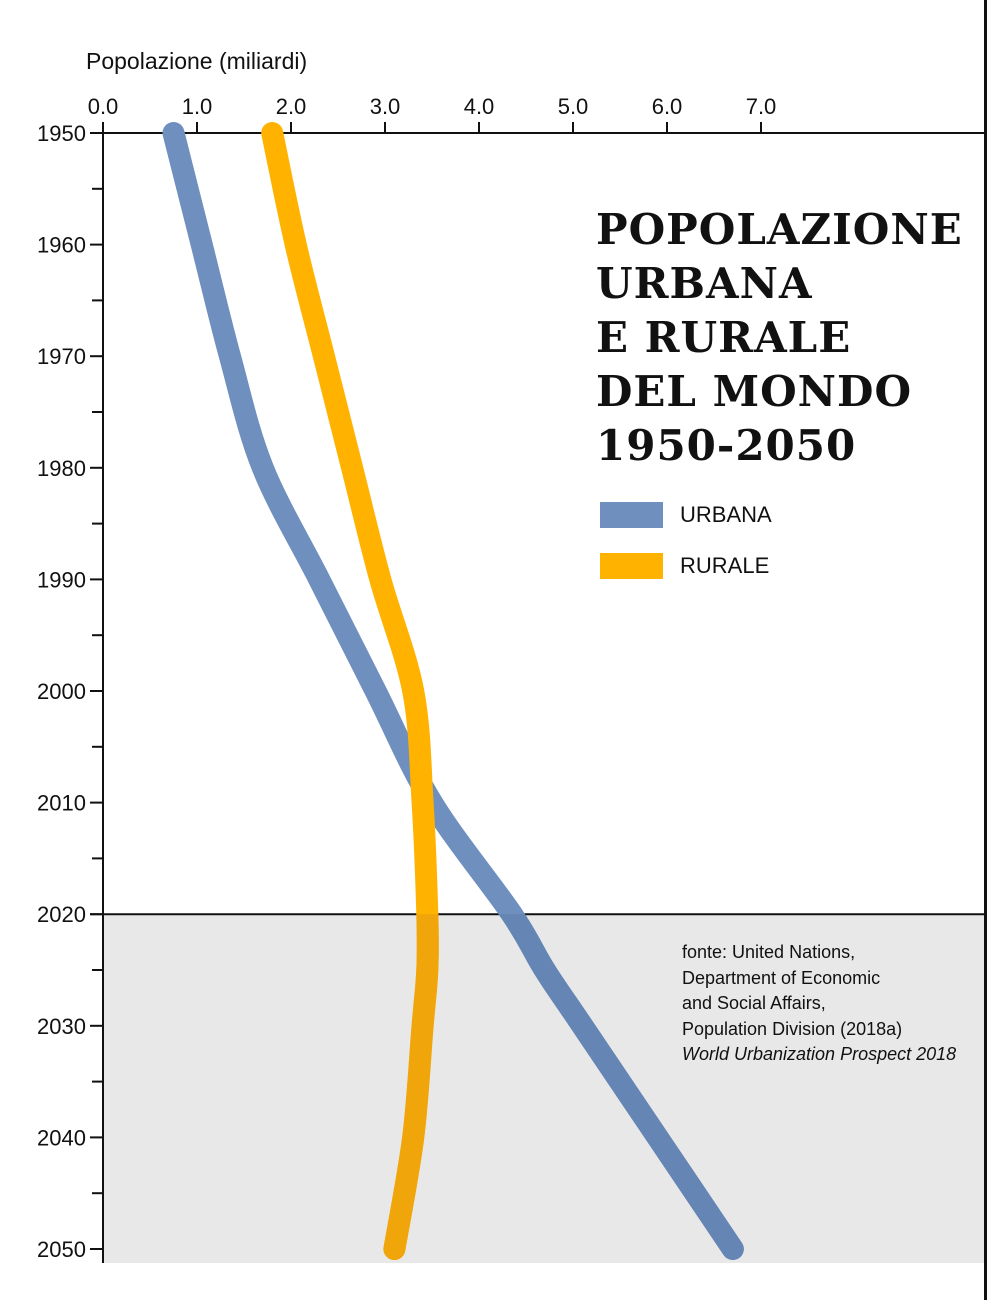 This screenshot has width=987, height=1300. I want to click on x-tick-label: 6.0, so click(667, 106).